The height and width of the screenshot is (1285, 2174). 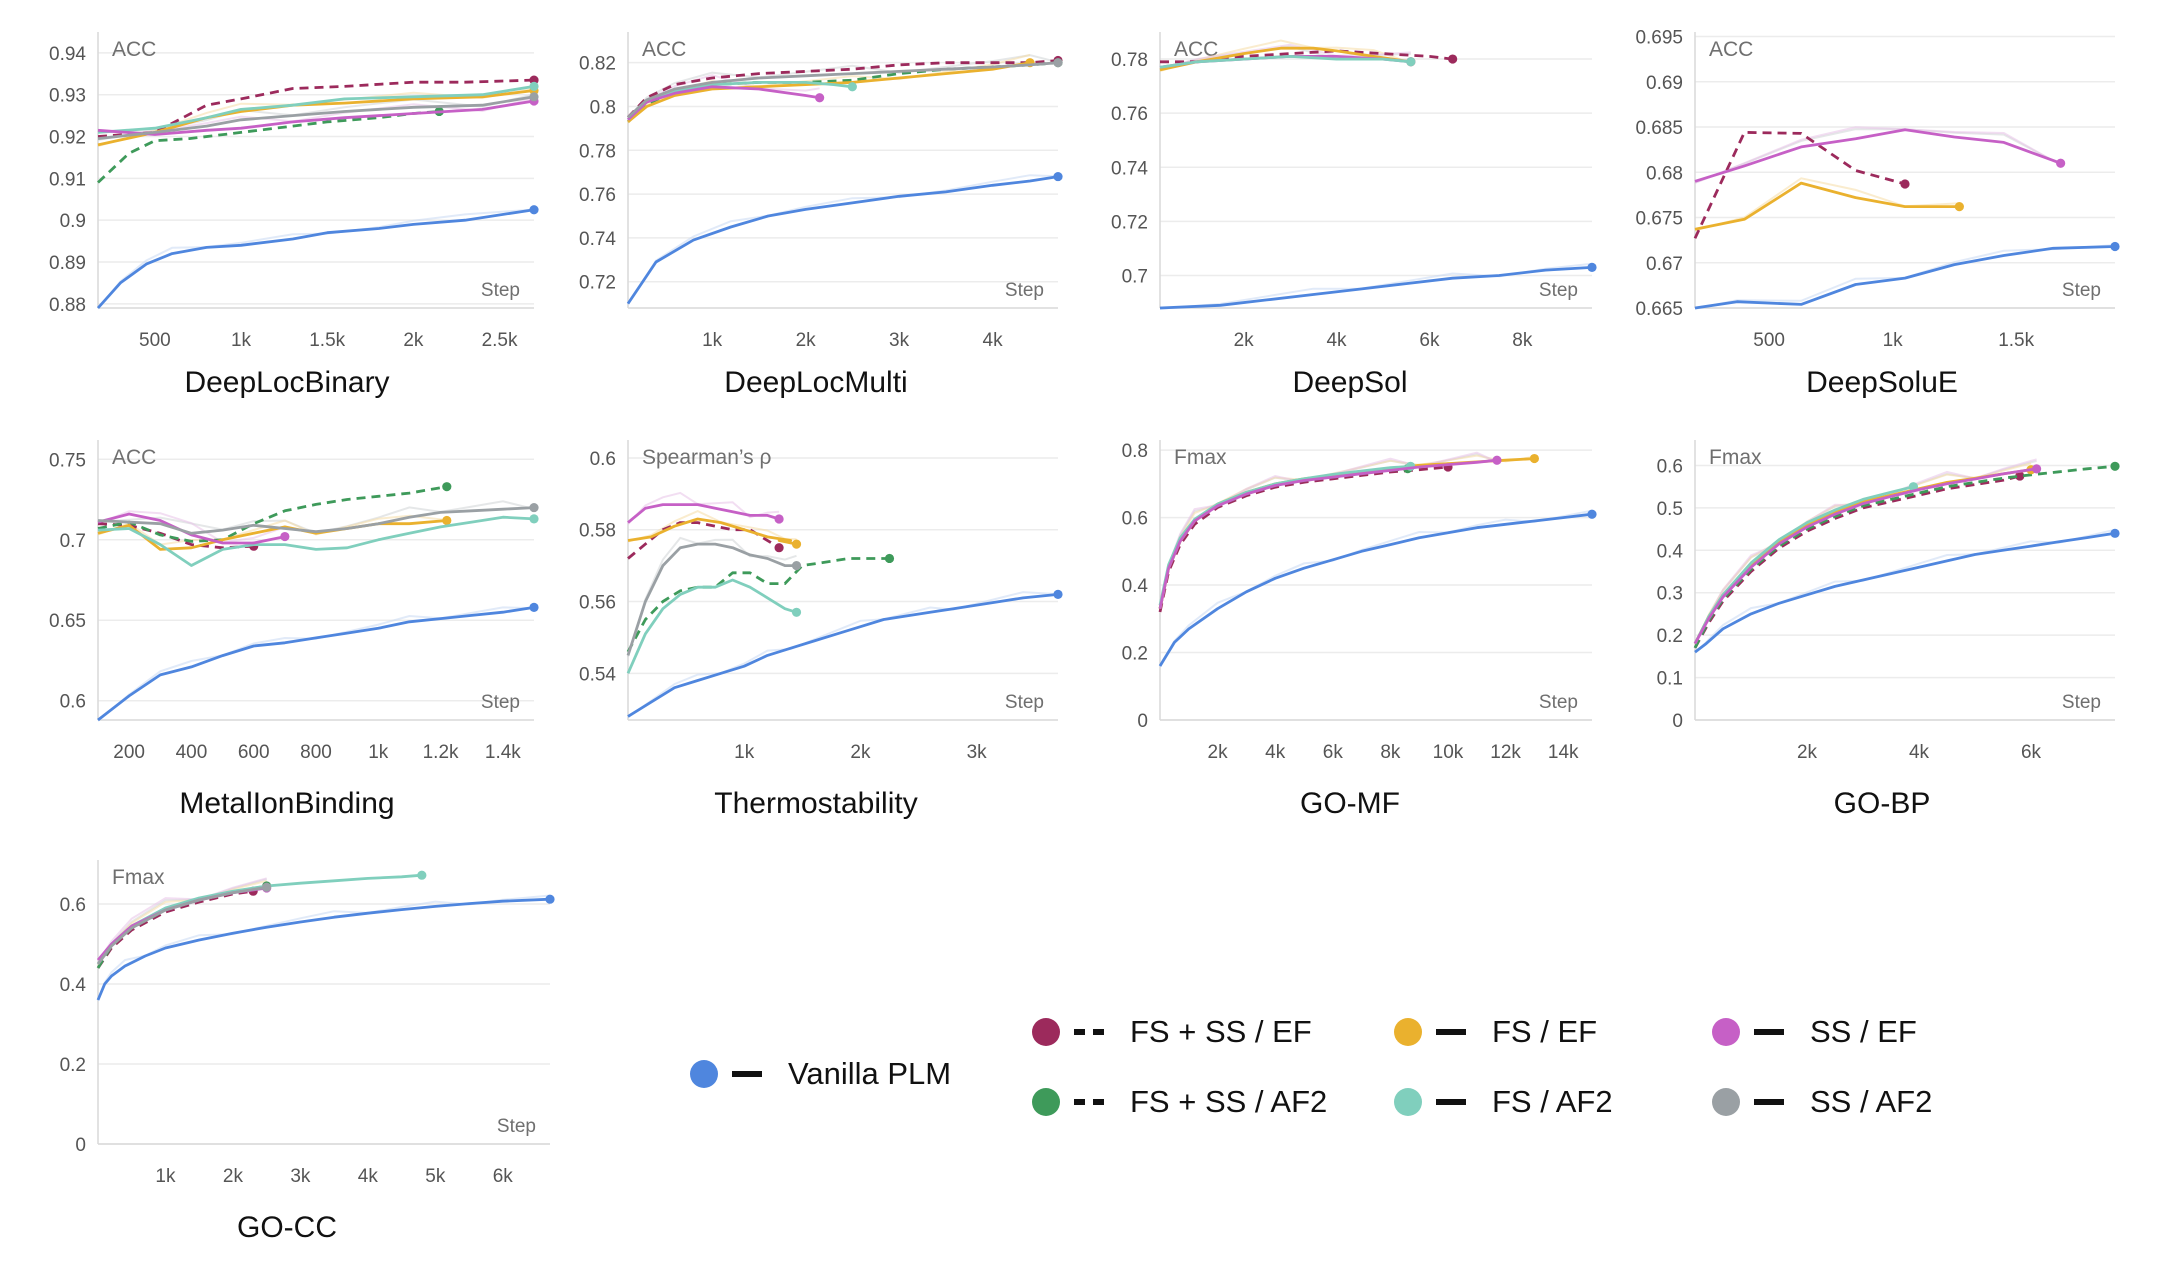 I want to click on y-tick-label: 0.67, so click(x=1664, y=264).